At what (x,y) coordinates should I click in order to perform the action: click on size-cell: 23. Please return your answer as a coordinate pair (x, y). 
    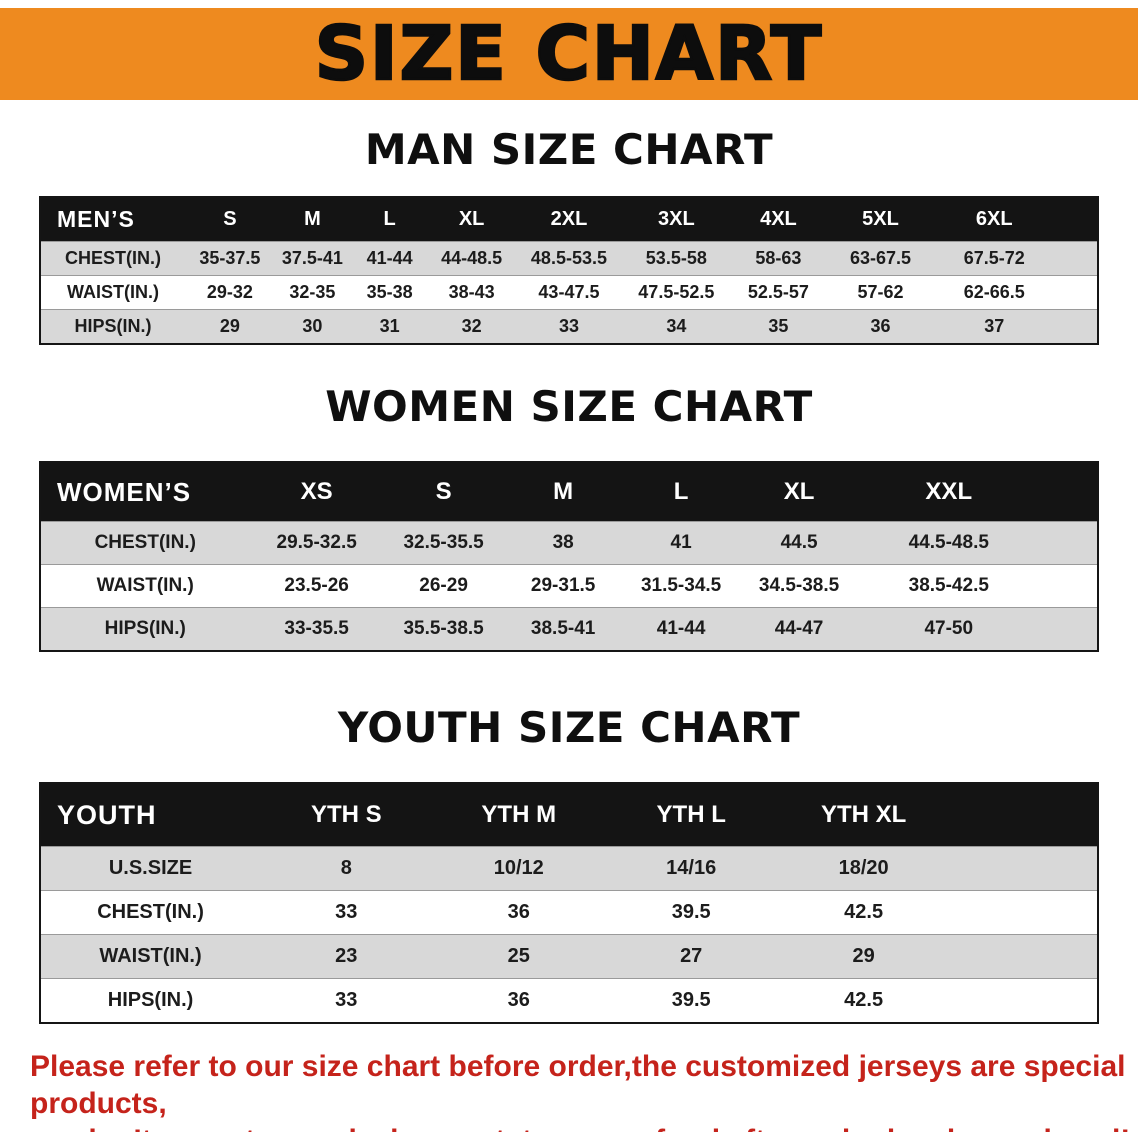
    Looking at the image, I should click on (346, 956).